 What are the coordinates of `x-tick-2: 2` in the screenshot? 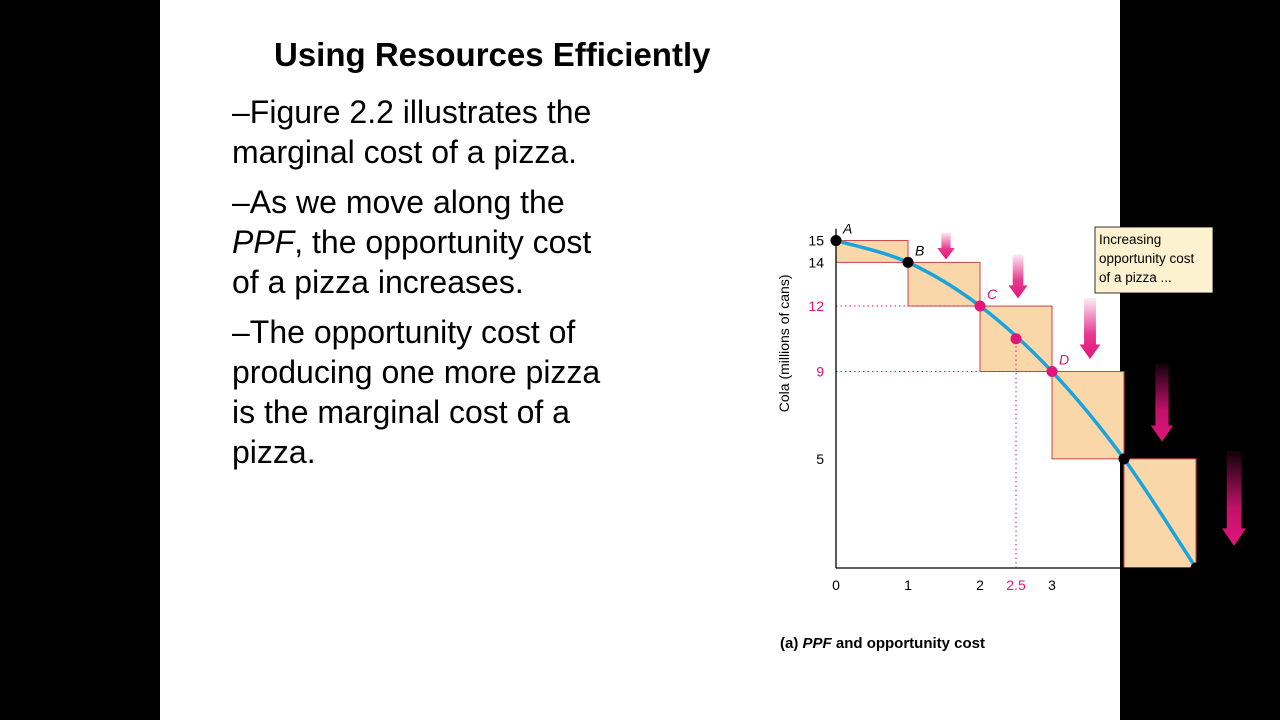 It's located at (980, 585).